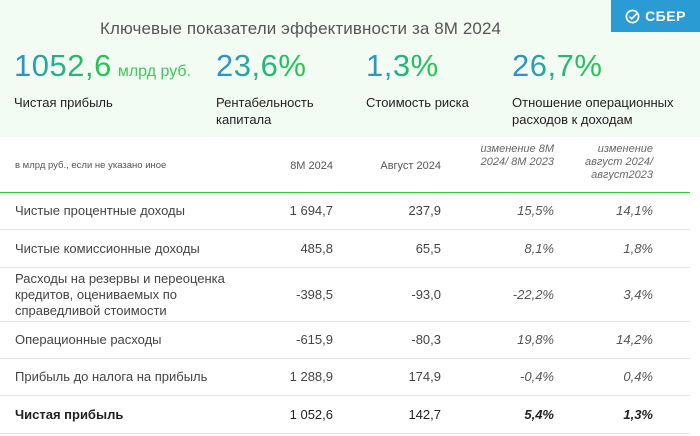 Image resolution: width=700 pixels, height=436 pixels. I want to click on cell: 1 052,6, so click(311, 414).